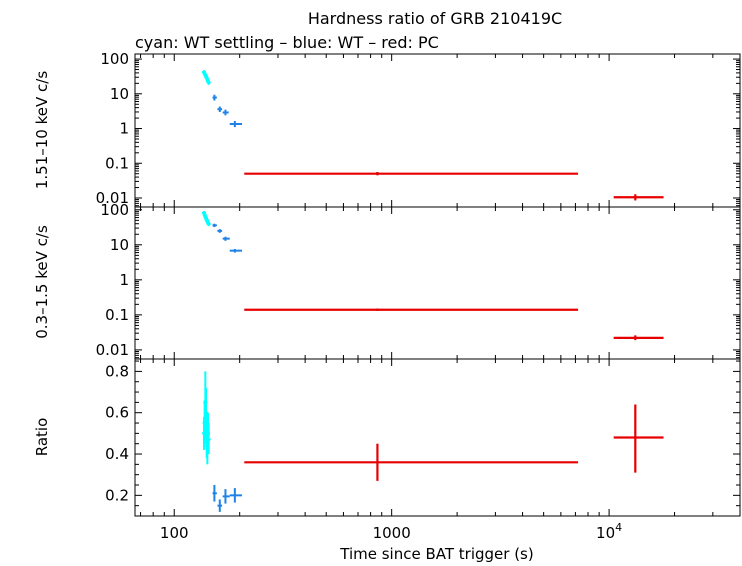 Image resolution: width=742 pixels, height=566 pixels. What do you see at coordinates (117, 454) in the screenshot?
I see `y-tick-label: 0.4` at bounding box center [117, 454].